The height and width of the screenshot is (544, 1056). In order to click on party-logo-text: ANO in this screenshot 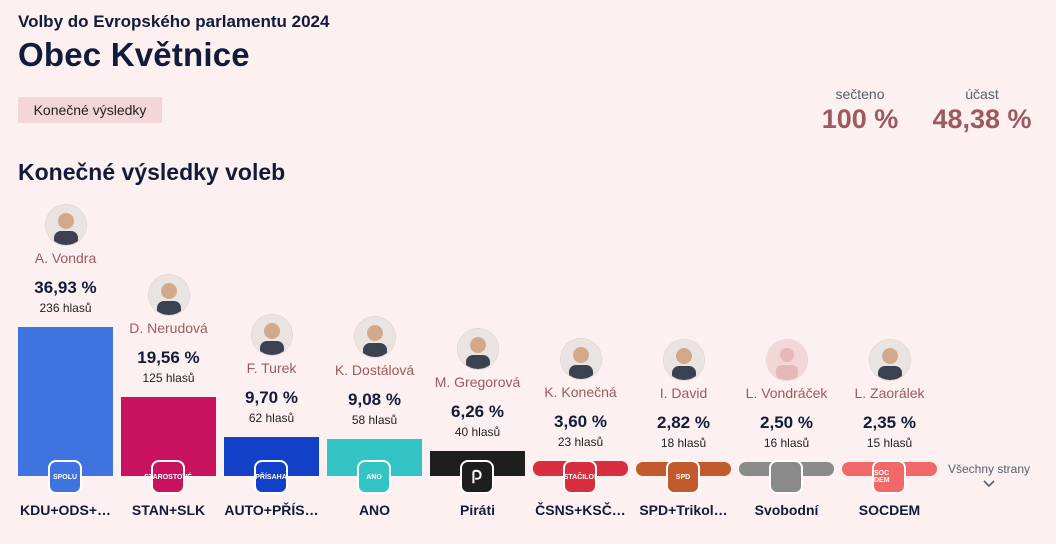, I will do `click(374, 477)`.